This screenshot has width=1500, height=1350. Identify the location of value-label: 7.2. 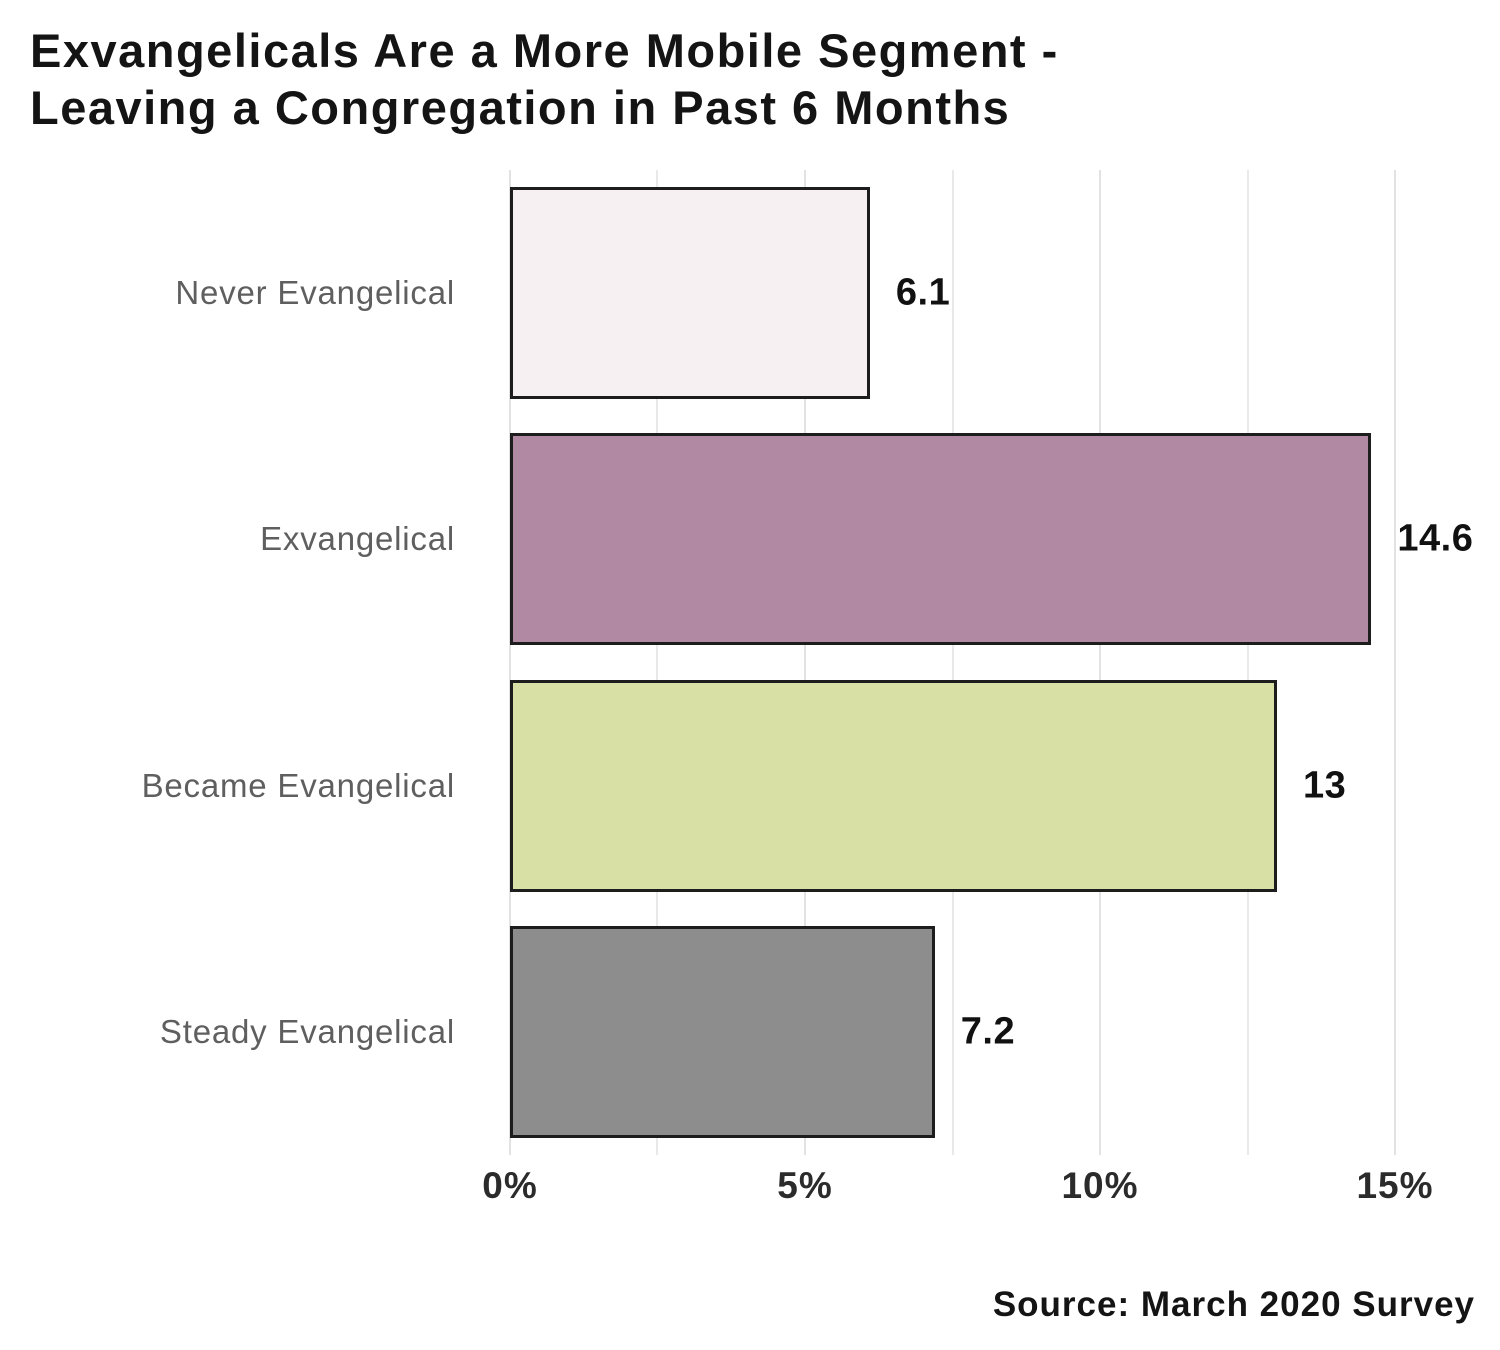
(988, 1031).